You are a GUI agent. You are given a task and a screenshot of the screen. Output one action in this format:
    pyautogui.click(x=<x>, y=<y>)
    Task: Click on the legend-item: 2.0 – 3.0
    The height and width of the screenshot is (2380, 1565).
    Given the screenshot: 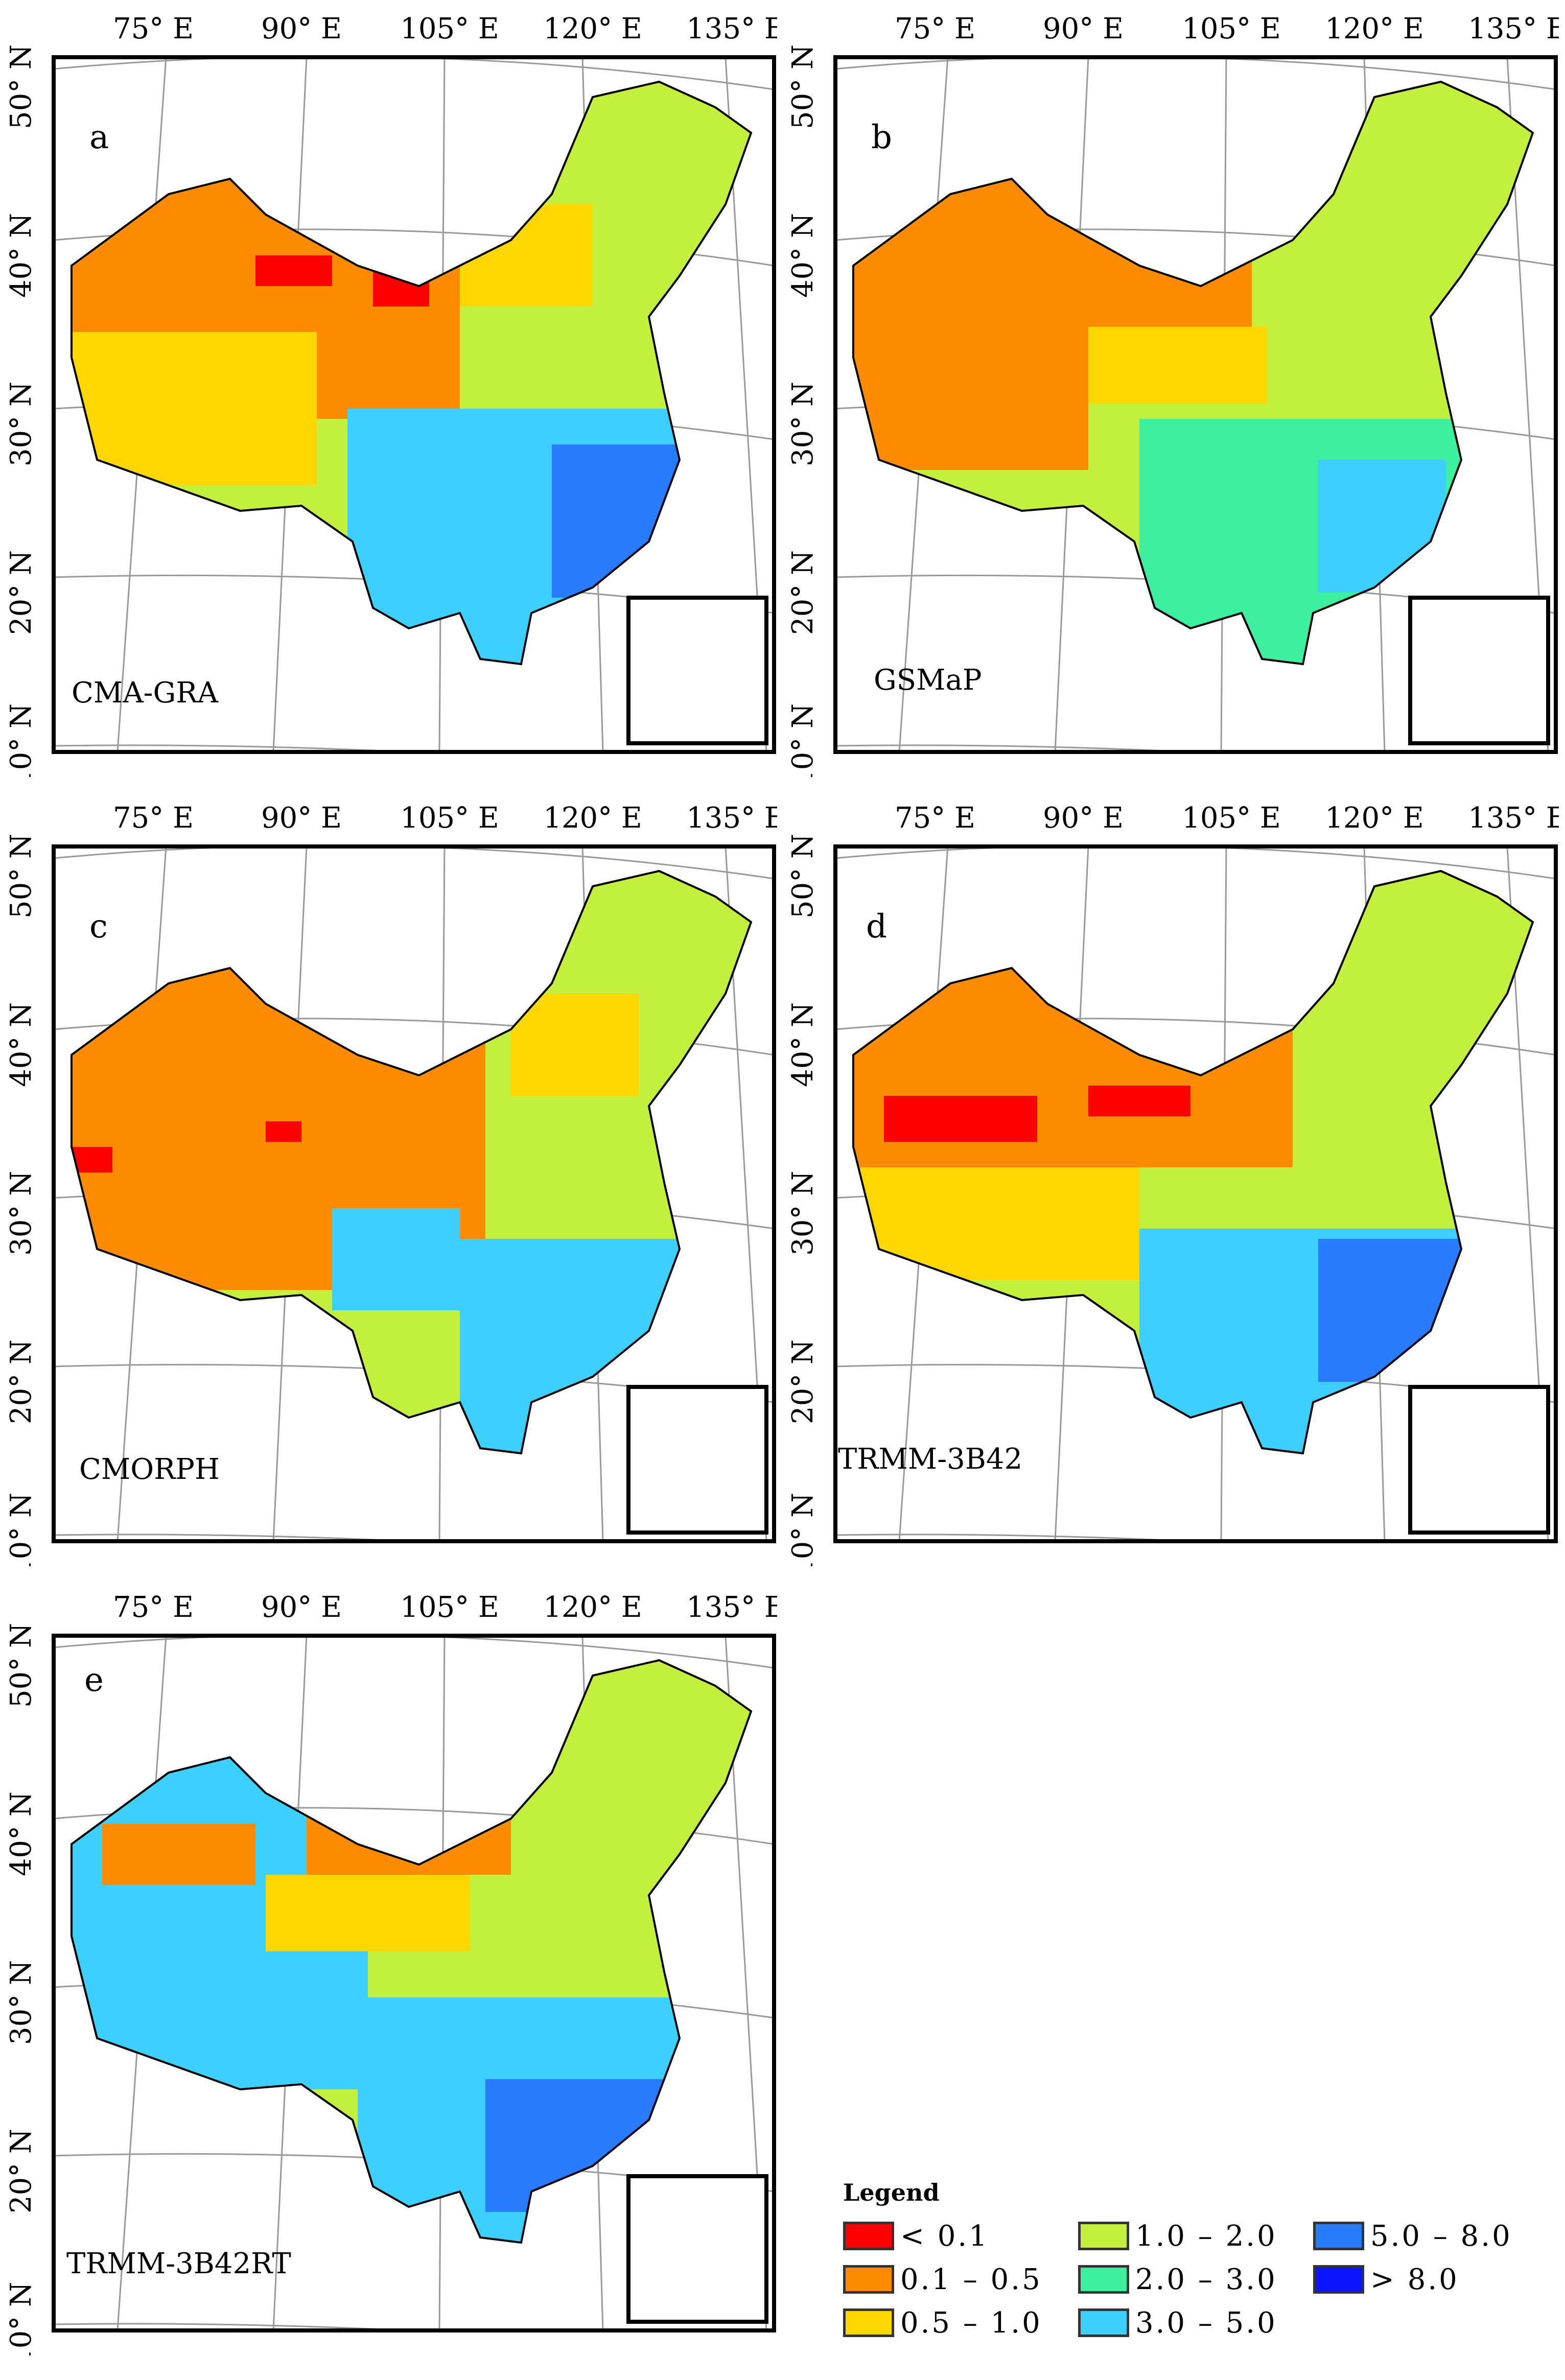 What is the action you would take?
    pyautogui.click(x=1178, y=2279)
    